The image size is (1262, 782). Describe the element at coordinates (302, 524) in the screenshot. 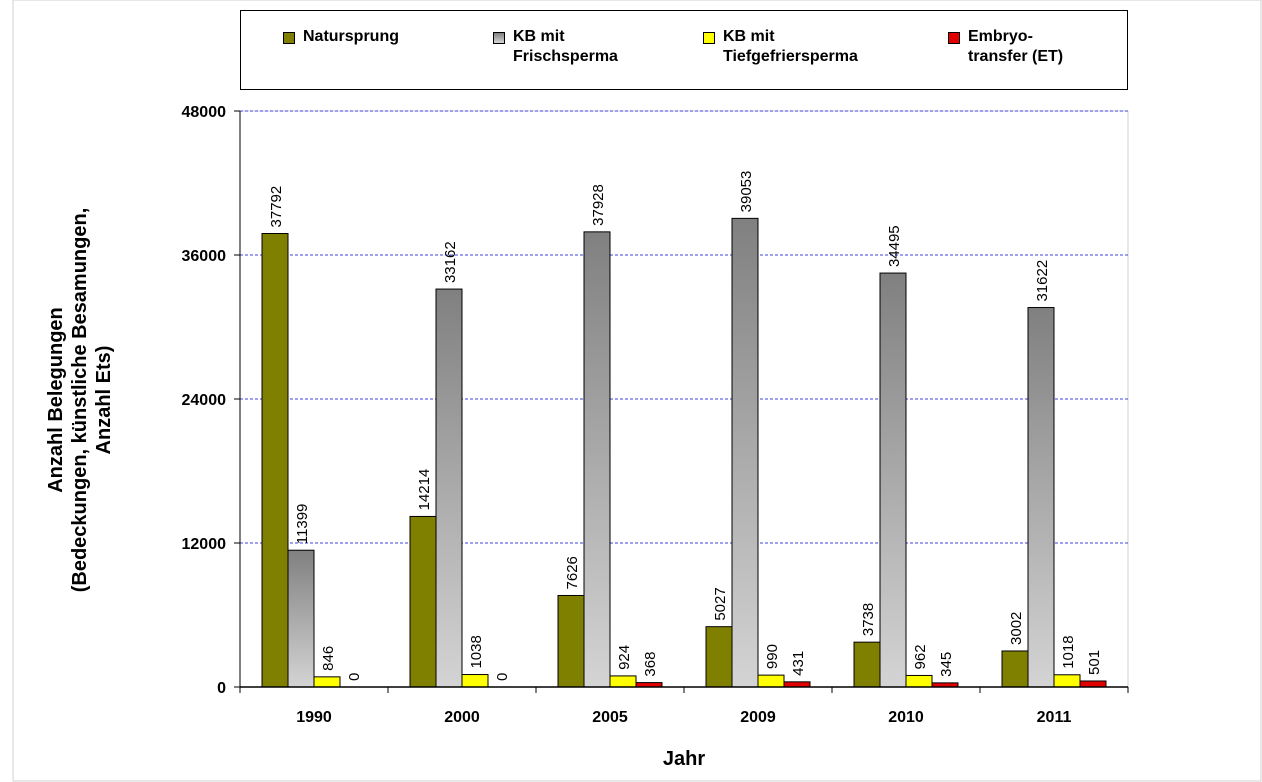

I see `data-label: 11399` at that location.